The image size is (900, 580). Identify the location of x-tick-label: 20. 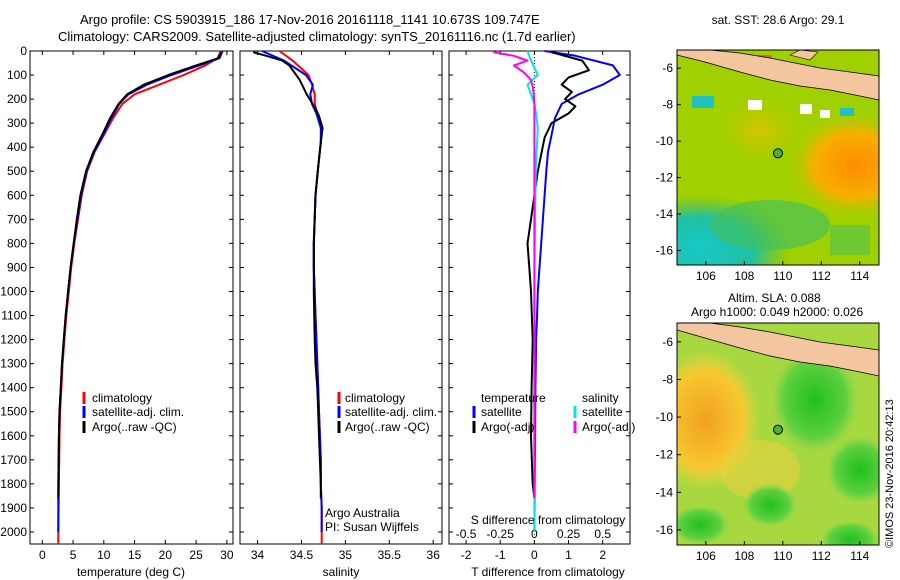
(166, 555).